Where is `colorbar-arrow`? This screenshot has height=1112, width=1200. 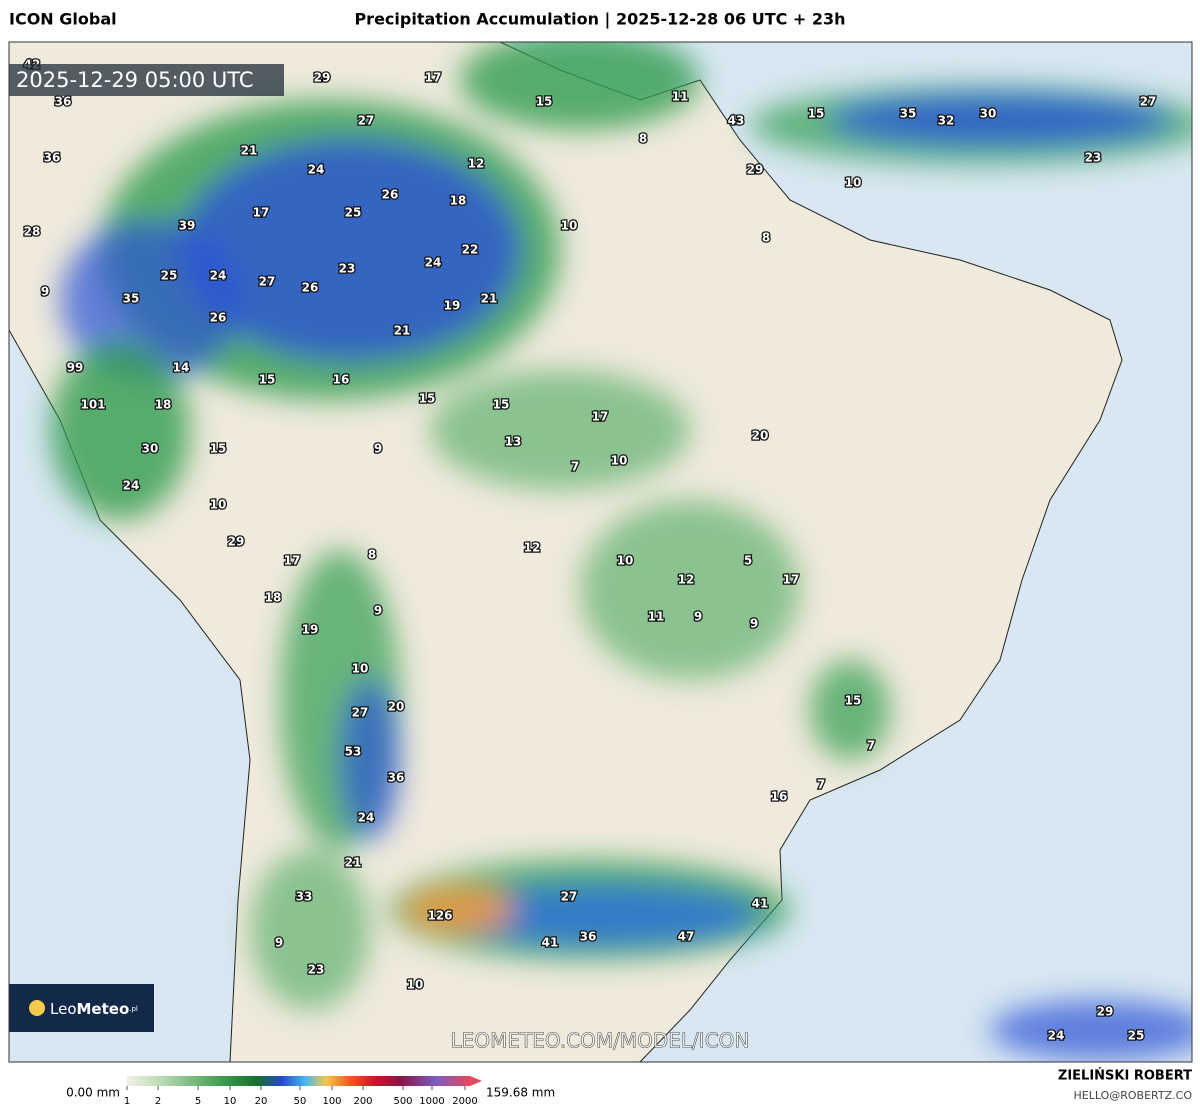
colorbar-arrow is located at coordinates (476, 1081).